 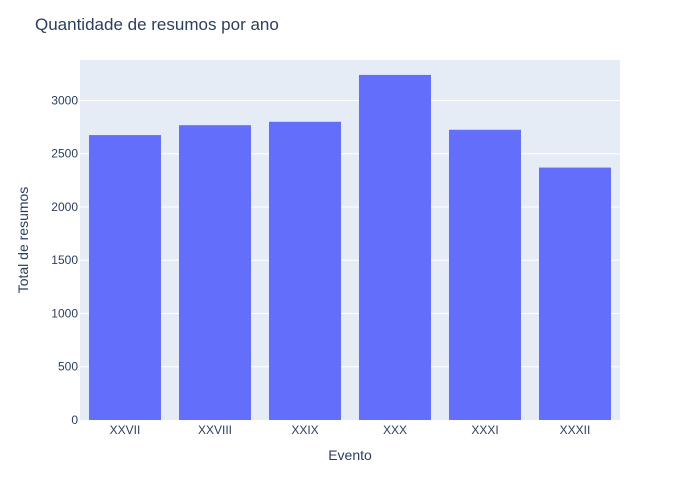 I want to click on y-tick-label: 500, so click(x=68, y=367).